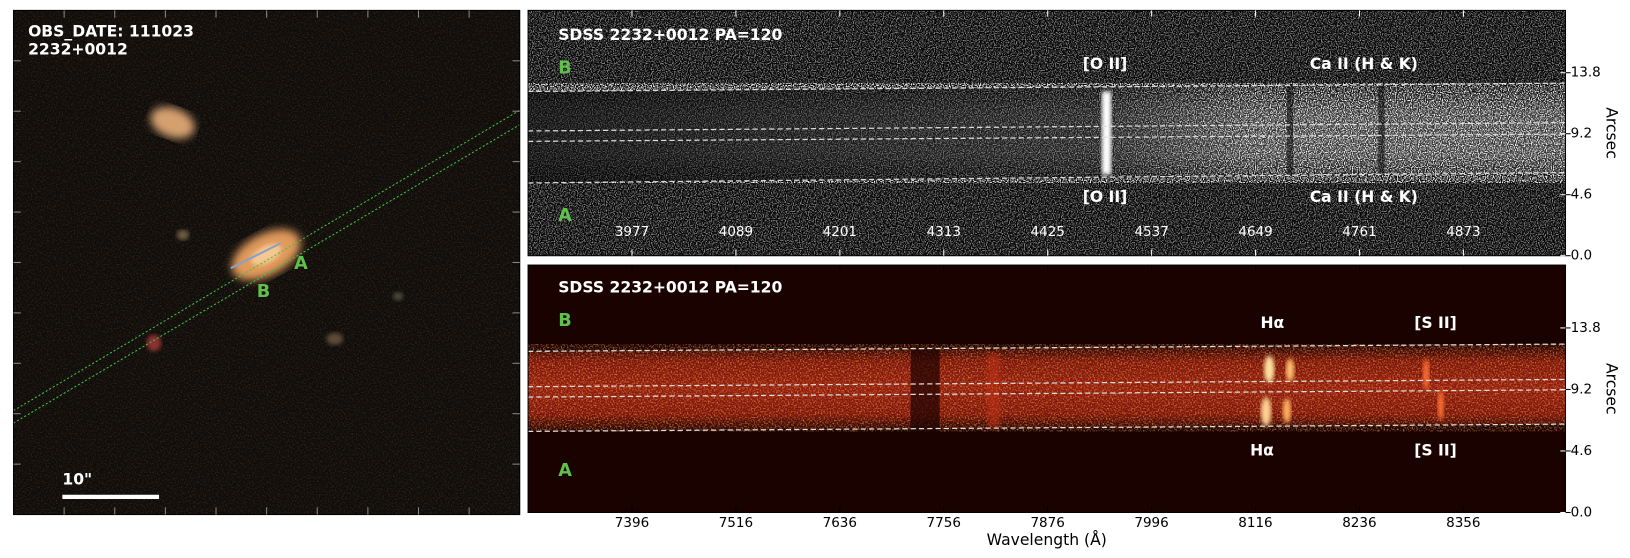  What do you see at coordinates (1047, 539) in the screenshot?
I see `x-axis-label: Wavelength (Å)` at bounding box center [1047, 539].